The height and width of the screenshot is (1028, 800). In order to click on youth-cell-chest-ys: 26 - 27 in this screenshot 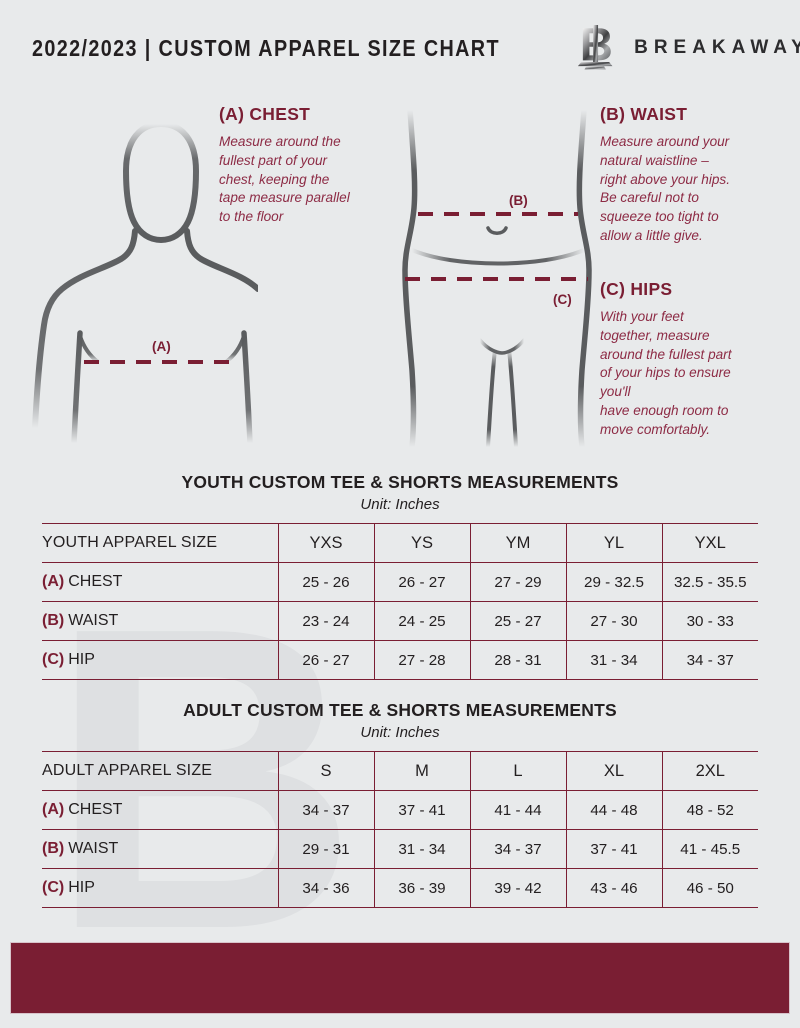, I will do `click(422, 582)`.